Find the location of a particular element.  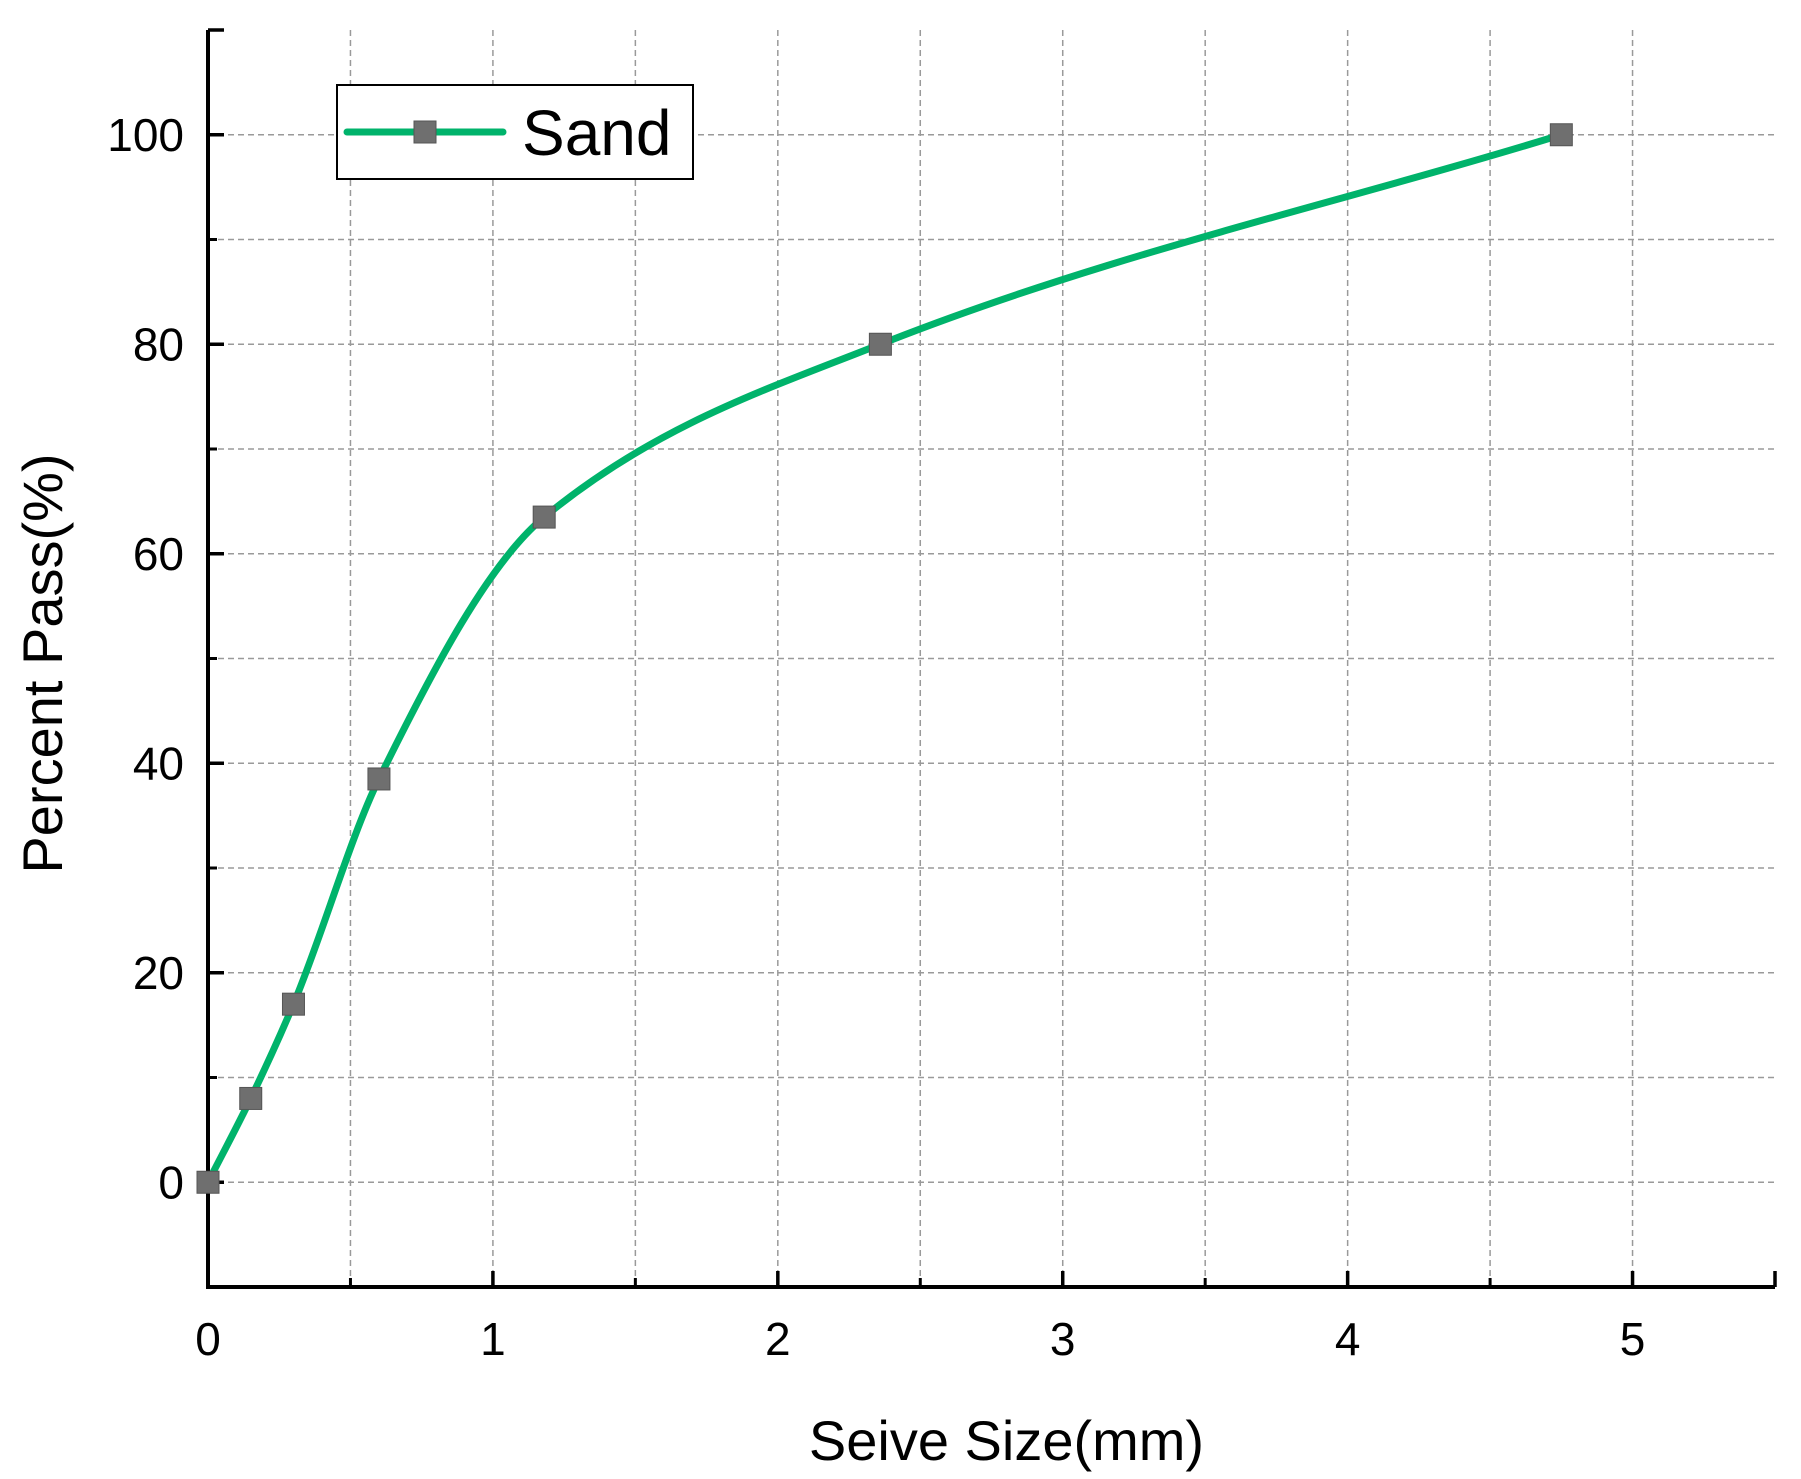

x-tick-label: 4 is located at coordinates (1348, 1339).